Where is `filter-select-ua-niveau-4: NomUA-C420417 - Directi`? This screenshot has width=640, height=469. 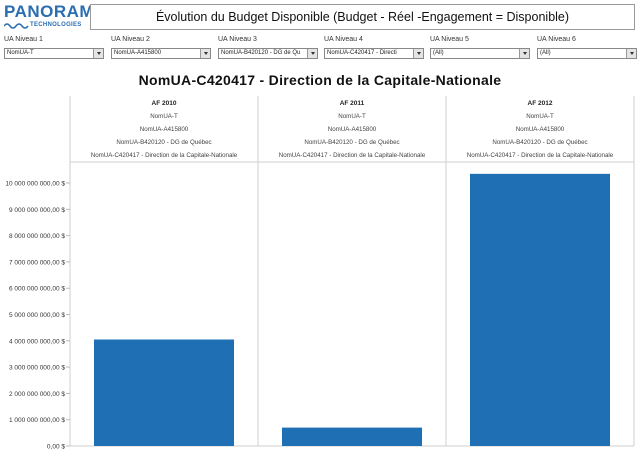 filter-select-ua-niveau-4: NomUA-C420417 - Directi is located at coordinates (374, 53).